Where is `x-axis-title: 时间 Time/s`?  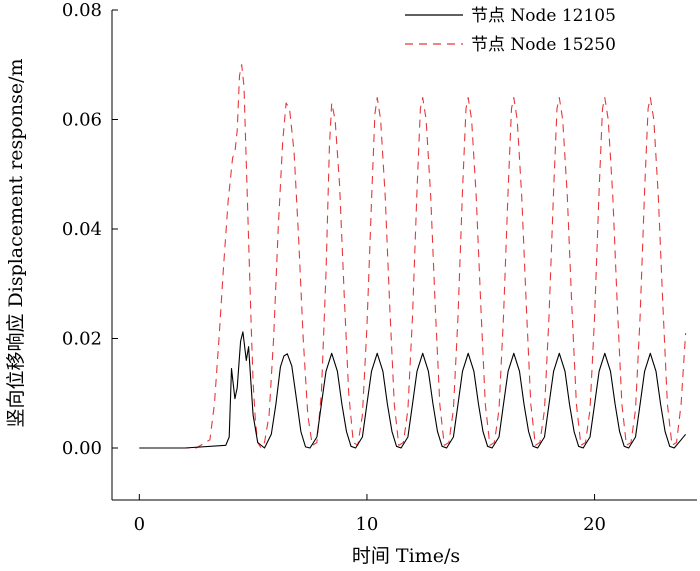 x-axis-title: 时间 Time/s is located at coordinates (406, 556).